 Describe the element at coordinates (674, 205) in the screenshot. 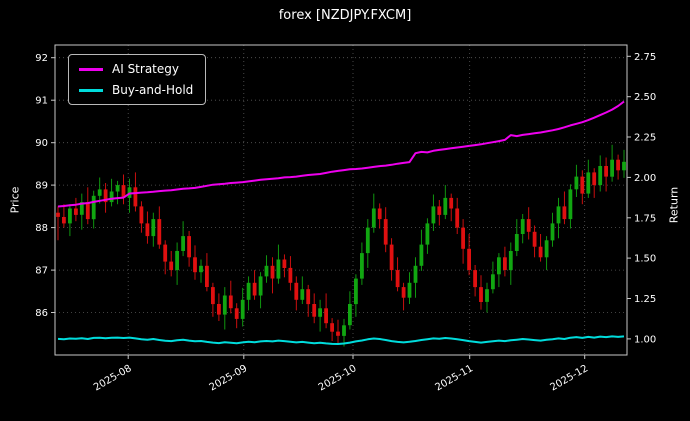

I see `return-axis-label: Return` at that location.